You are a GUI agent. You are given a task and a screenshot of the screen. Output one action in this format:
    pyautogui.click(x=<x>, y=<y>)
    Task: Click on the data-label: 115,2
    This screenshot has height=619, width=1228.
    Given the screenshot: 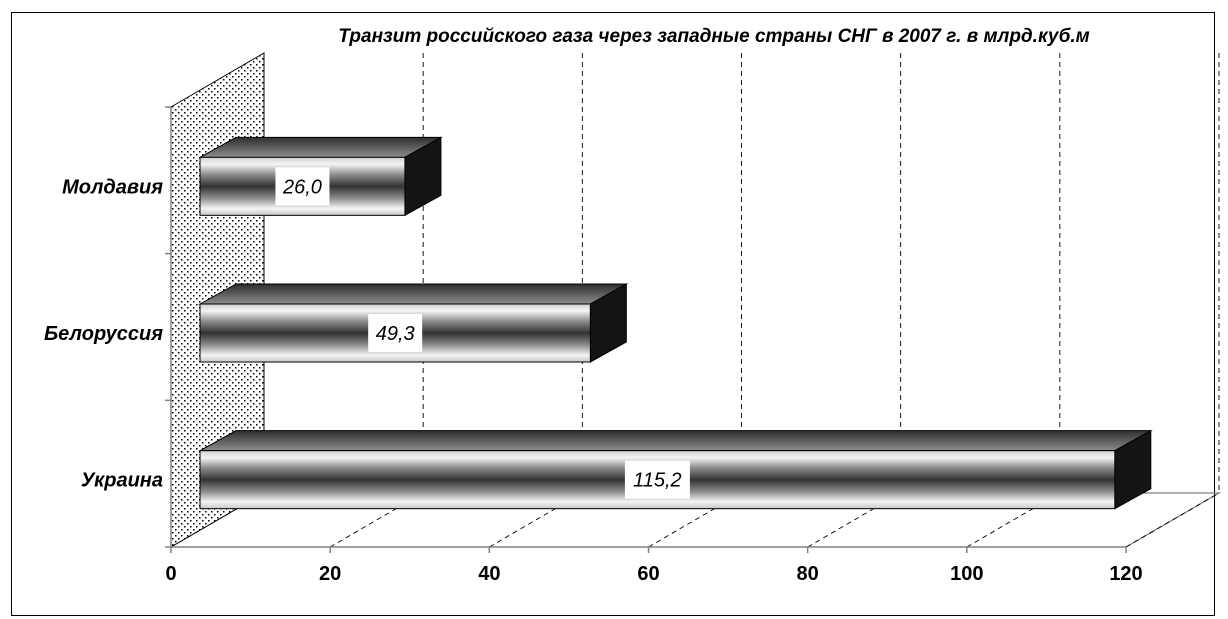 What is the action you would take?
    pyautogui.click(x=657, y=481)
    